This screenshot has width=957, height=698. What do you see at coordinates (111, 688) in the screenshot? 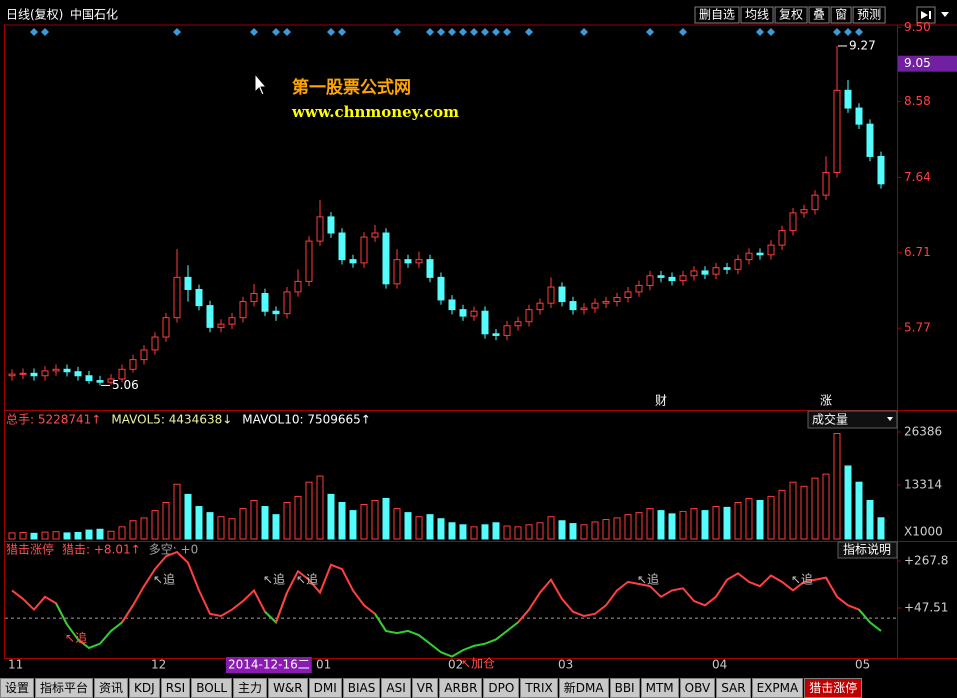
I see `tab: 资讯` at bounding box center [111, 688].